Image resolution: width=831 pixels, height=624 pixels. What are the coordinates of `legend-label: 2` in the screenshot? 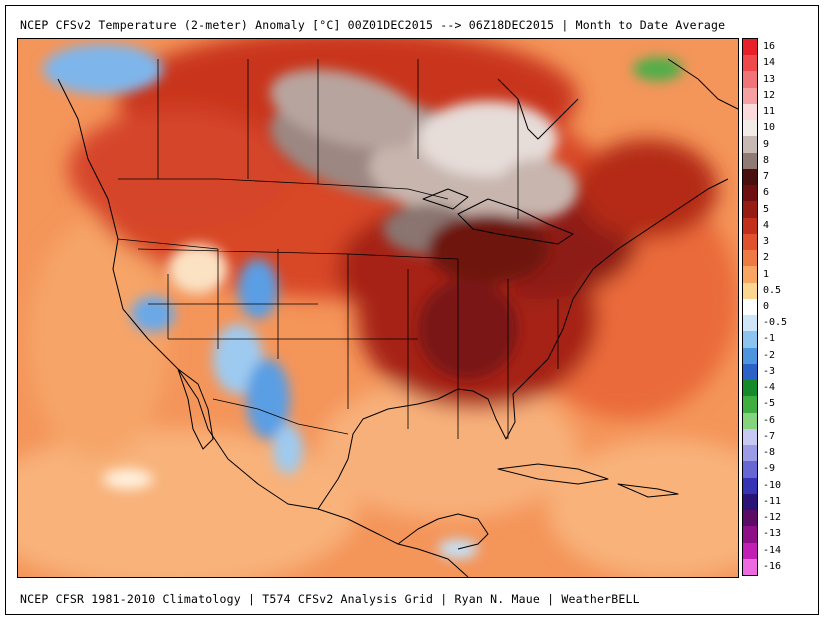 It's located at (766, 258).